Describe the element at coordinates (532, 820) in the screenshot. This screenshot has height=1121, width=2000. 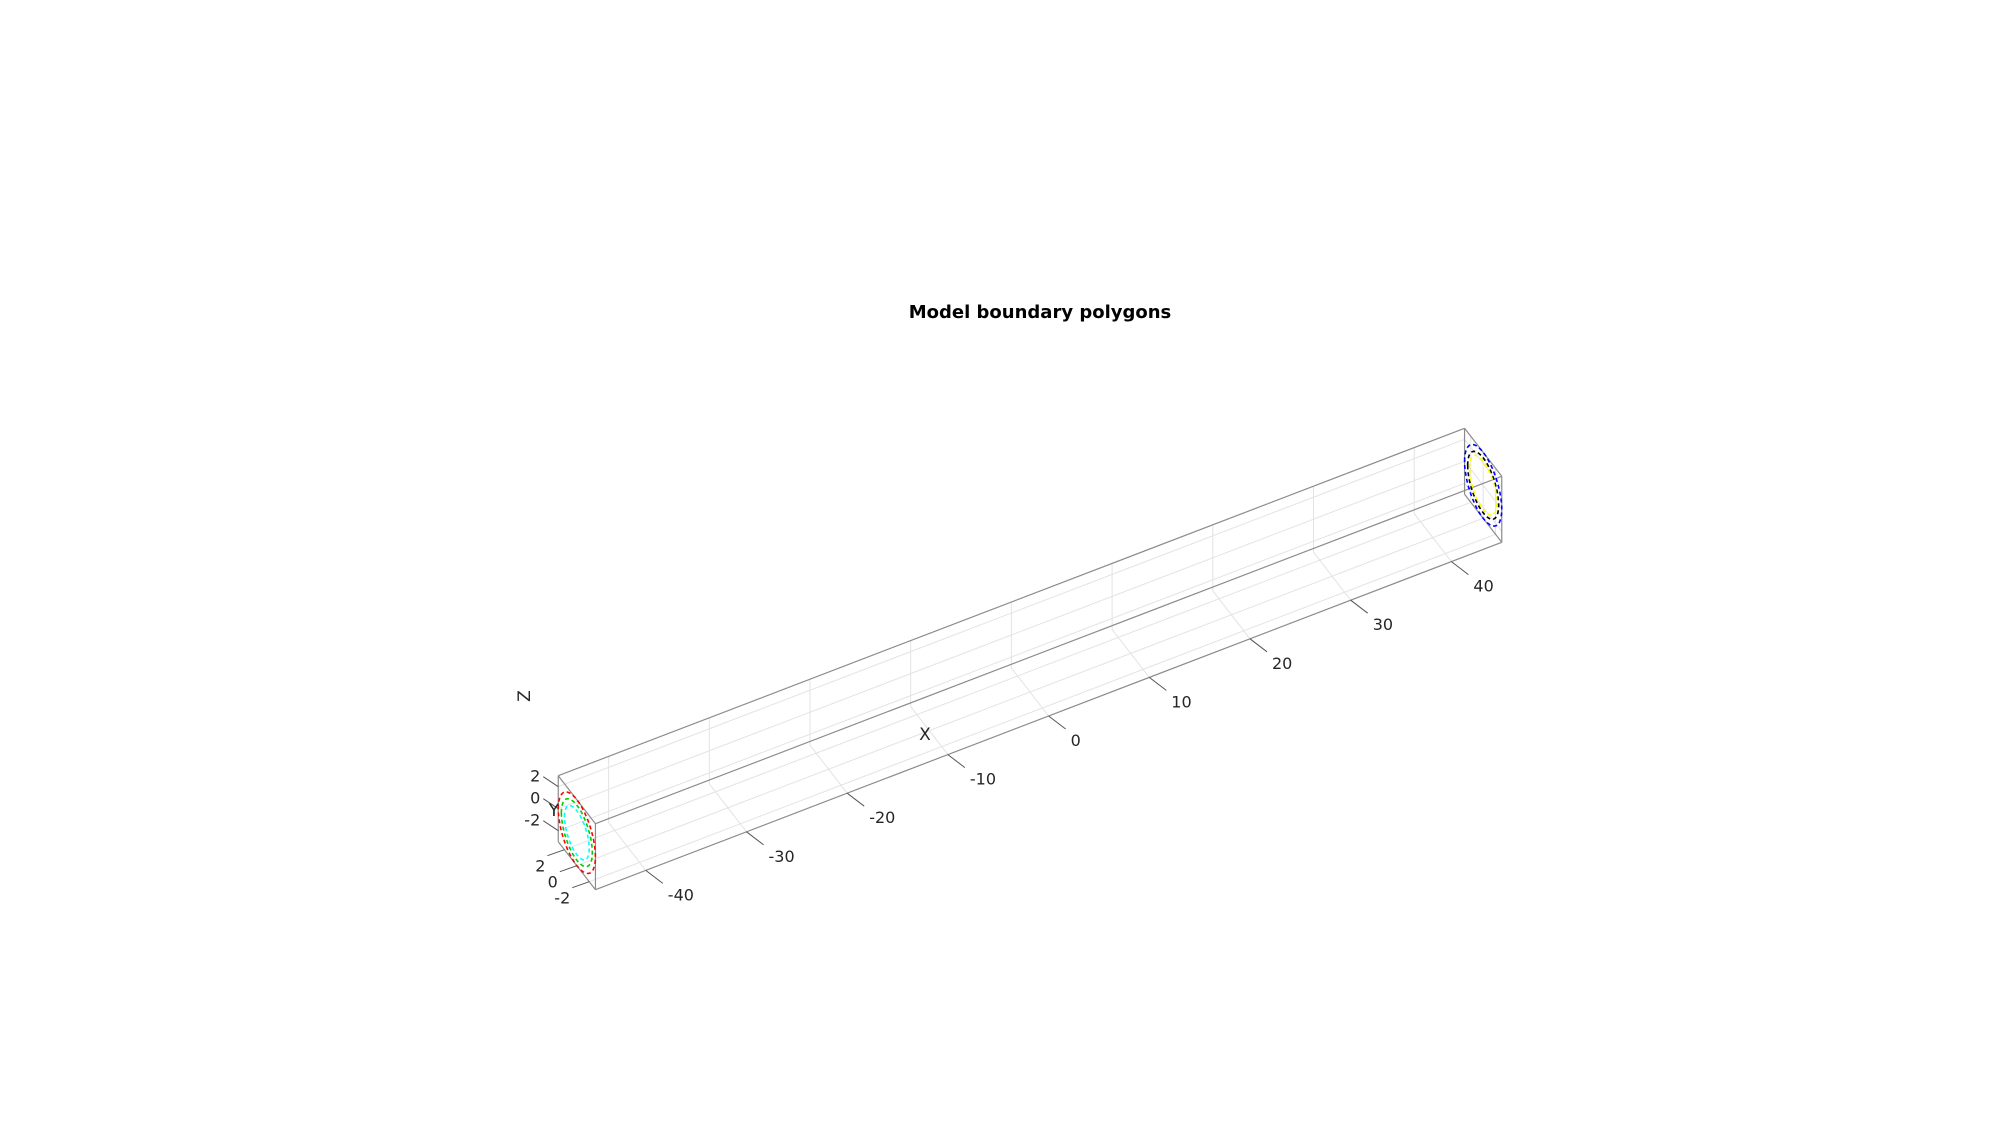
I see `z-tick-label: -2` at that location.